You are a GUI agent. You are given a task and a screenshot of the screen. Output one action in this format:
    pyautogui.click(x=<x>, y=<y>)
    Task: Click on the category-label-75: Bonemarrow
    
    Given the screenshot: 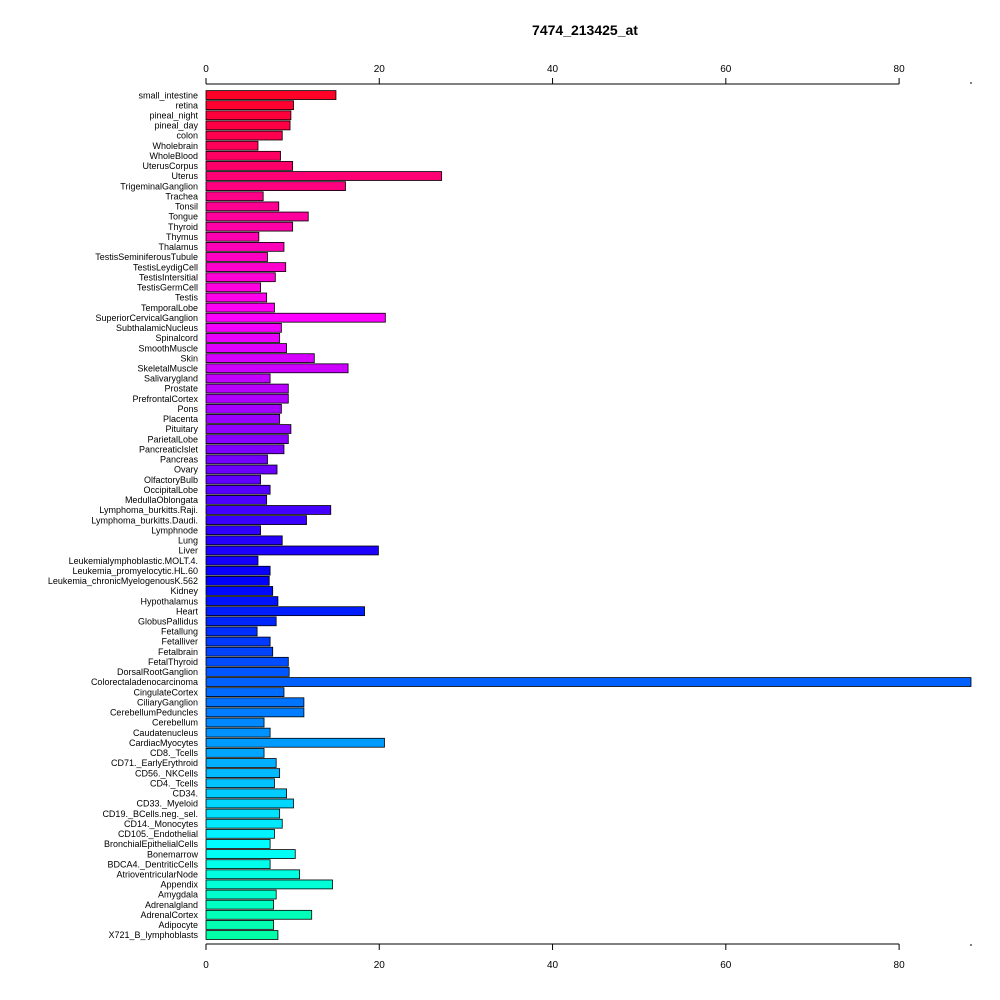 What is the action you would take?
    pyautogui.click(x=173, y=854)
    